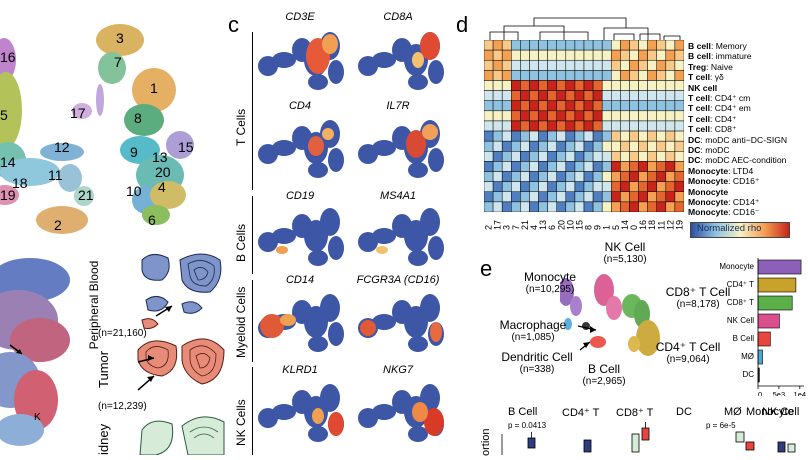 The image size is (808, 460). I want to click on cluster-label: 10, so click(134, 191).